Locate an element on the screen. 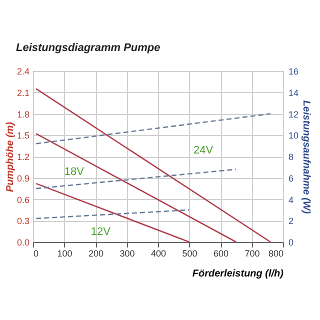 Image resolution: width=320 pixels, height=320 pixels. annotation: 24V is located at coordinates (204, 150).